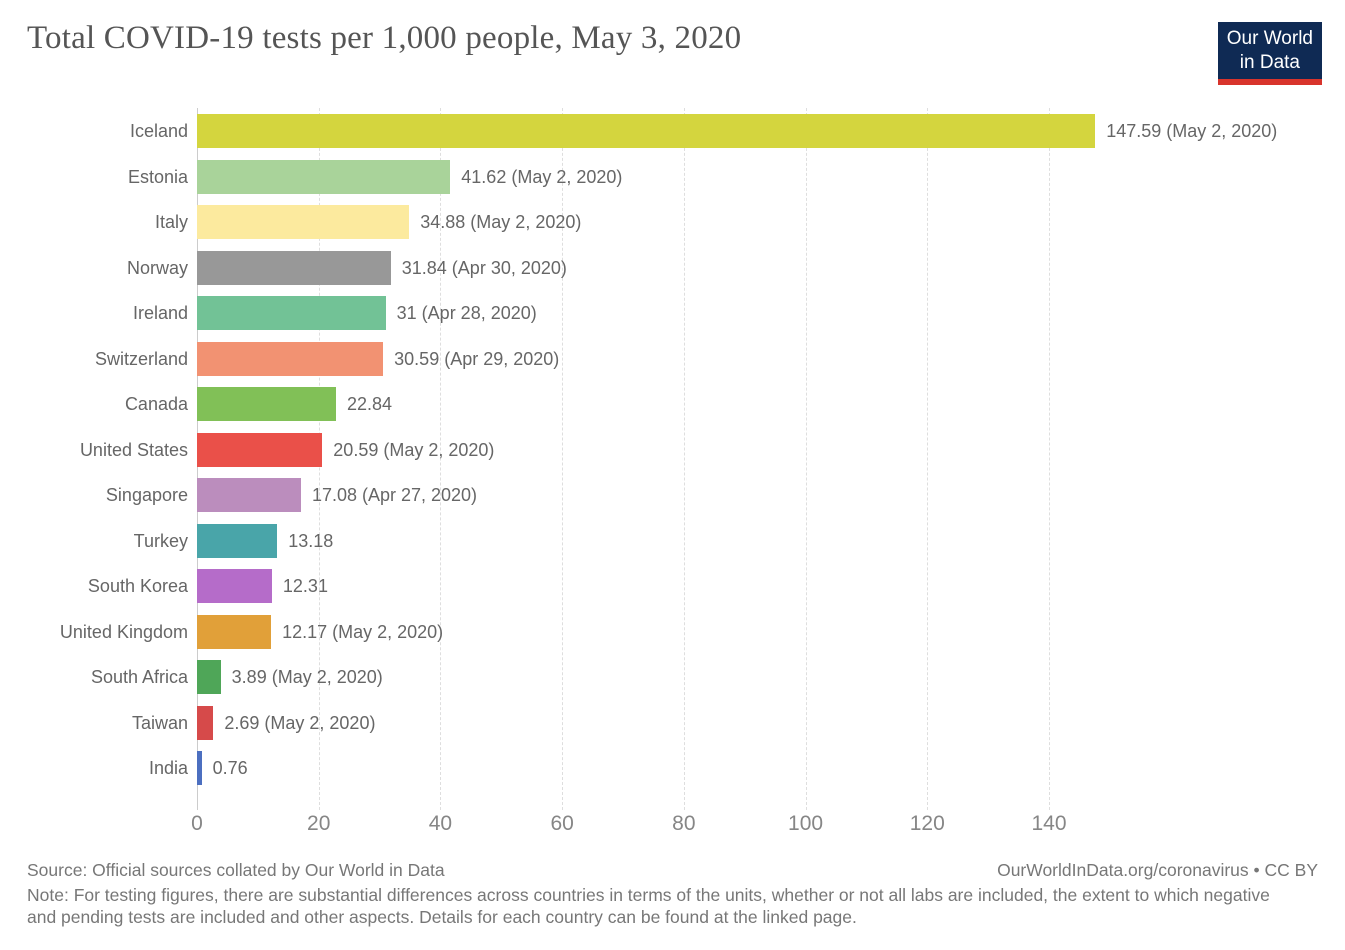 This screenshot has height=950, width=1345. What do you see at coordinates (311, 540) in the screenshot?
I see `value-label: 13.18` at bounding box center [311, 540].